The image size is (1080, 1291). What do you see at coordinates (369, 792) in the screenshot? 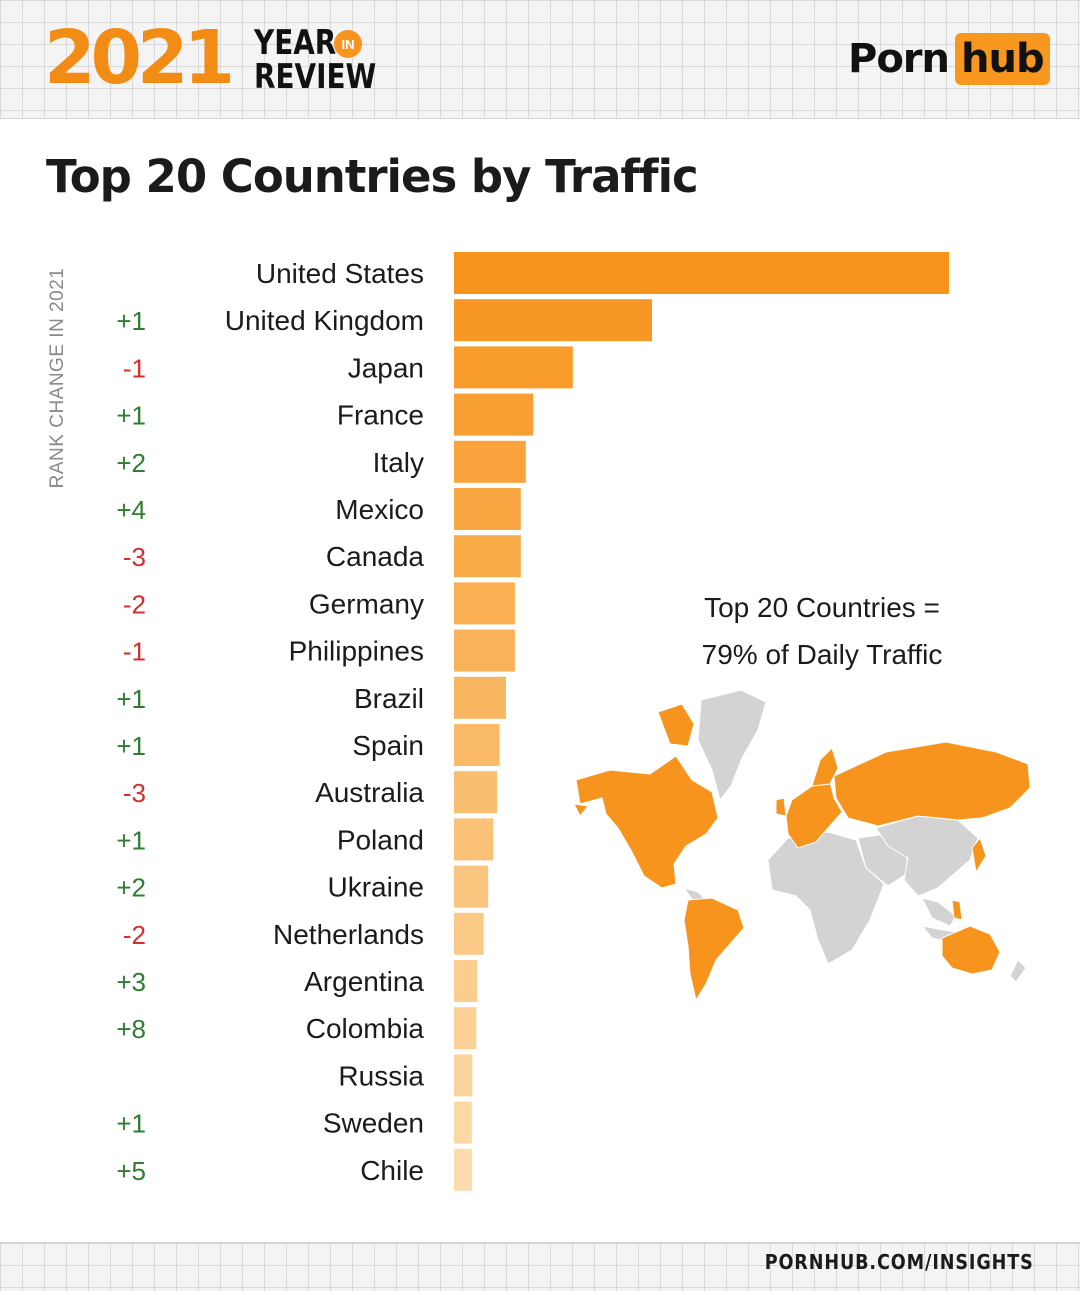
I see `category-label: Australia` at bounding box center [369, 792].